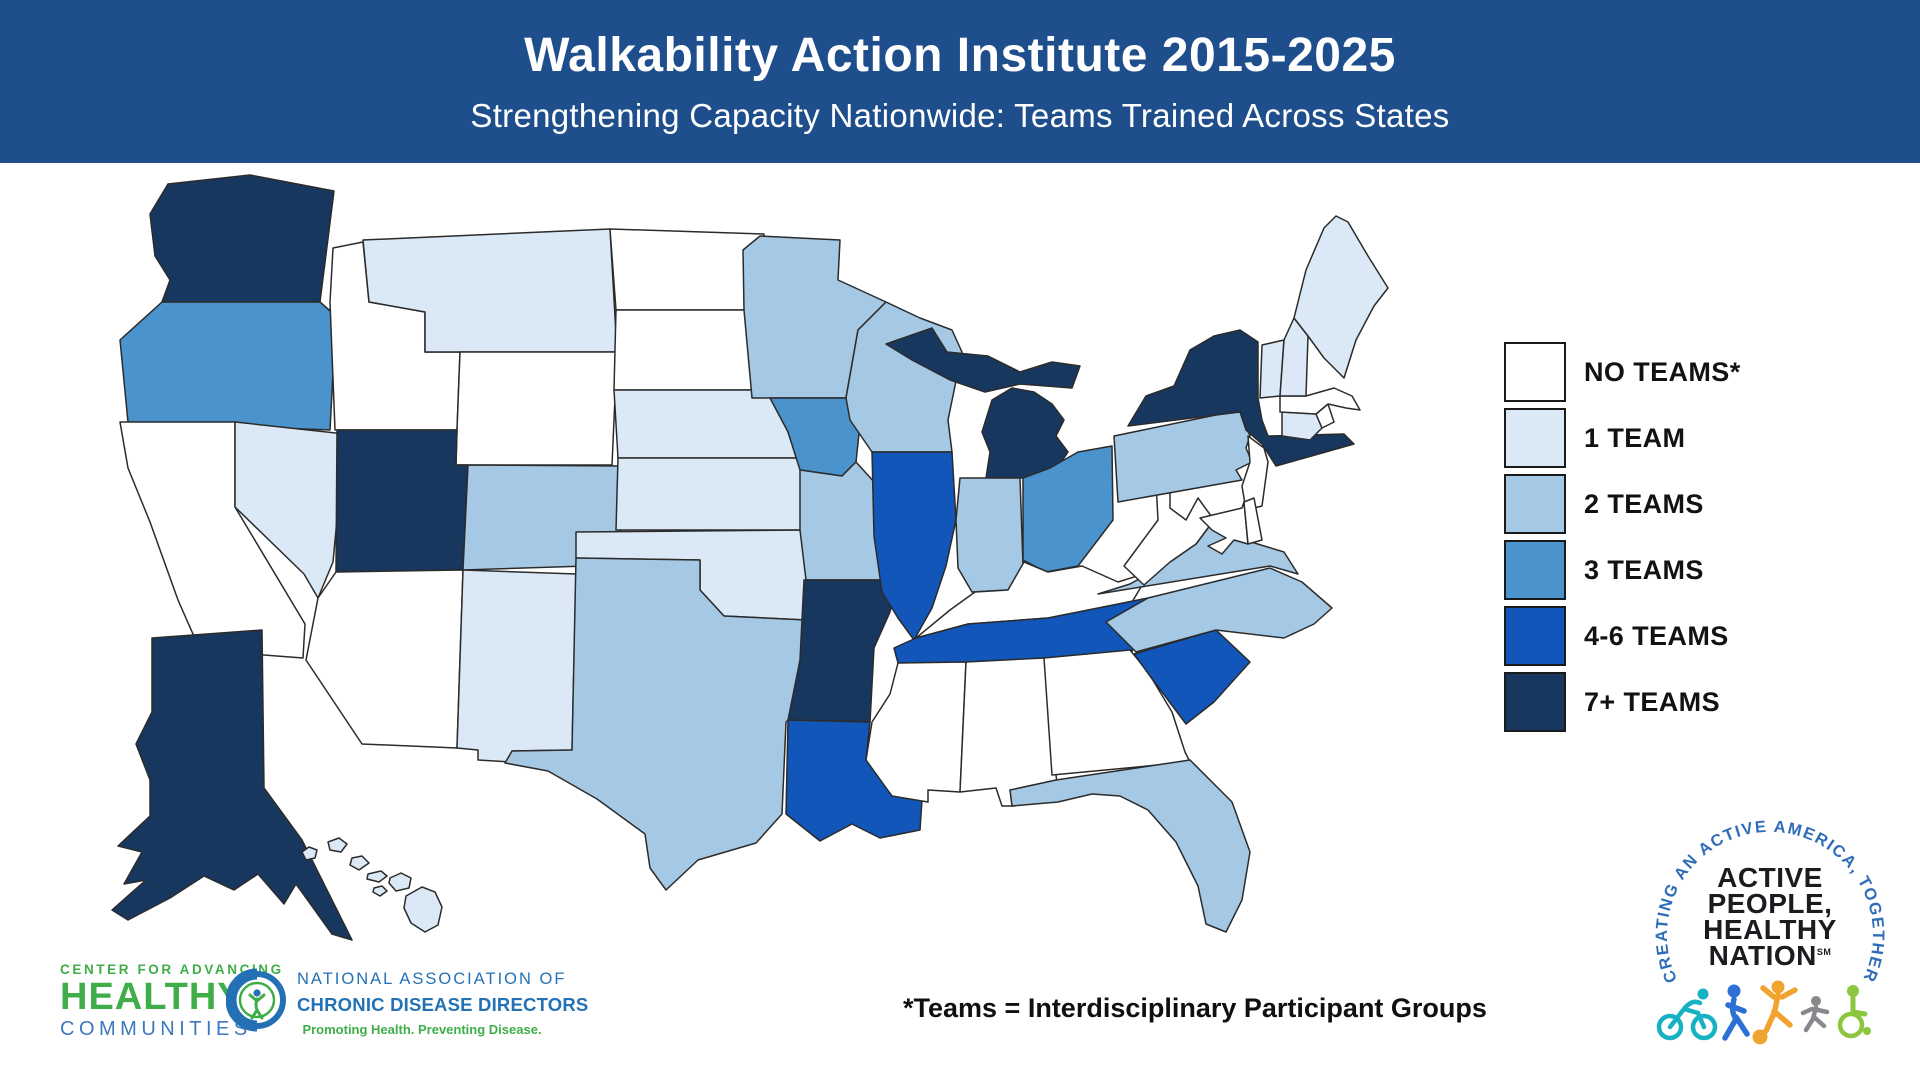 The image size is (1920, 1080). I want to click on state-hi, so click(372, 885).